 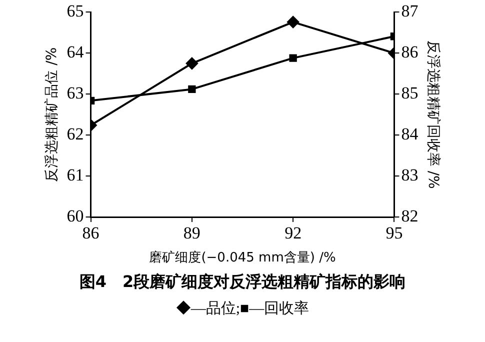 I want to click on x-axis-title: 磨矿细度(−0.045 mm含量) /%, so click(x=242, y=258).